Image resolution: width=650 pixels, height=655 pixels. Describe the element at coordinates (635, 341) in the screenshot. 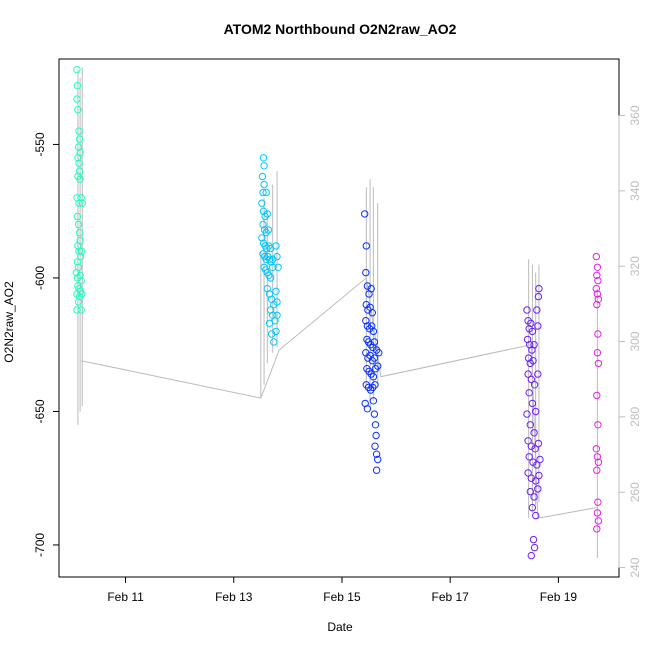

I see `y-right-tick-label-3: 300` at that location.